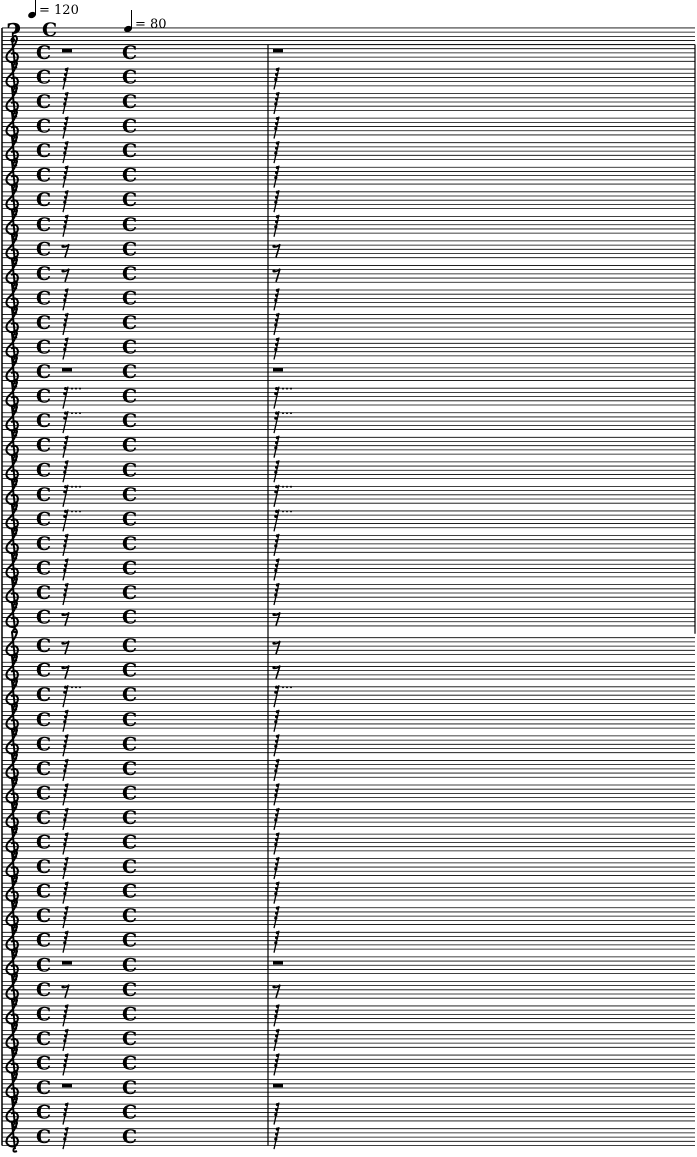  I want to click on tempo-mark-120: = 120, so click(53, 9).